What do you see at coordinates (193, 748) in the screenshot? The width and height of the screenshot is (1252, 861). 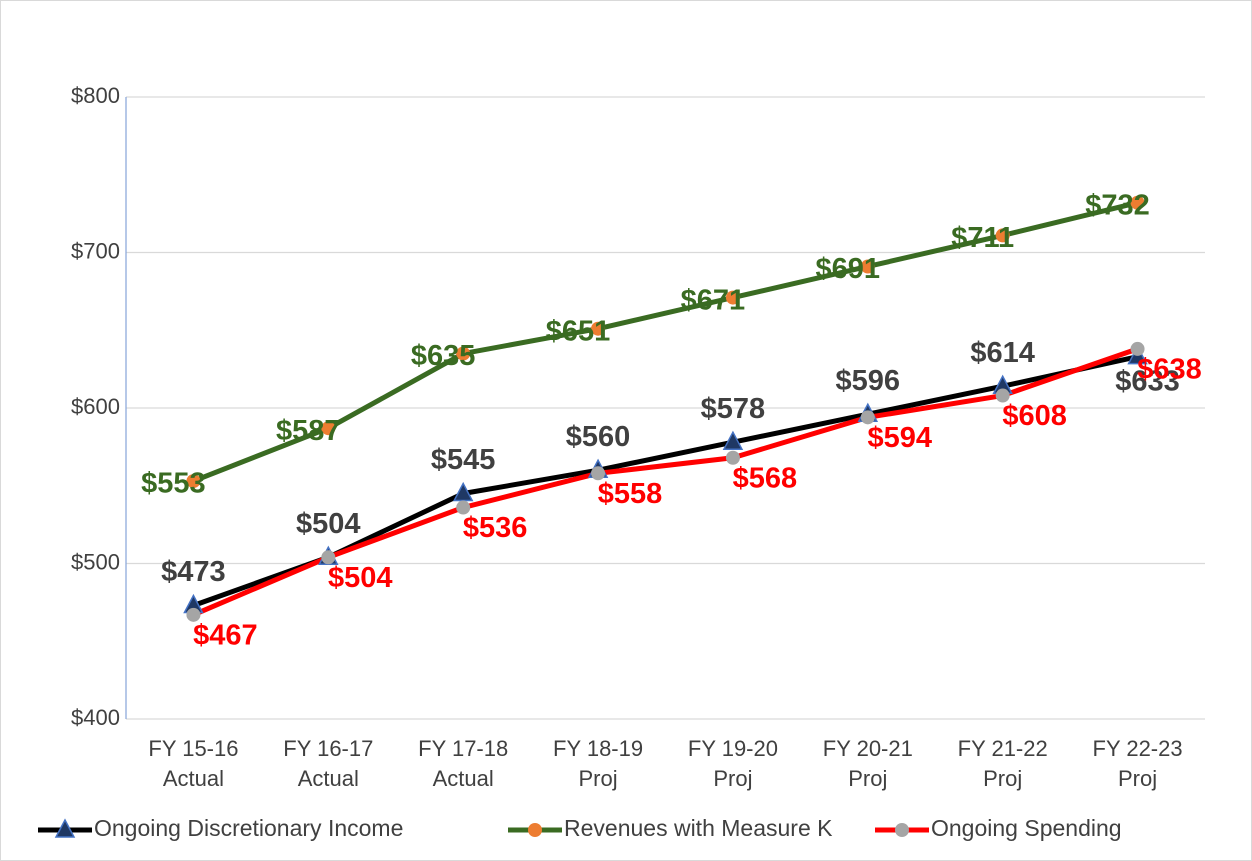 I see `x-tick-label: FY 15-16` at bounding box center [193, 748].